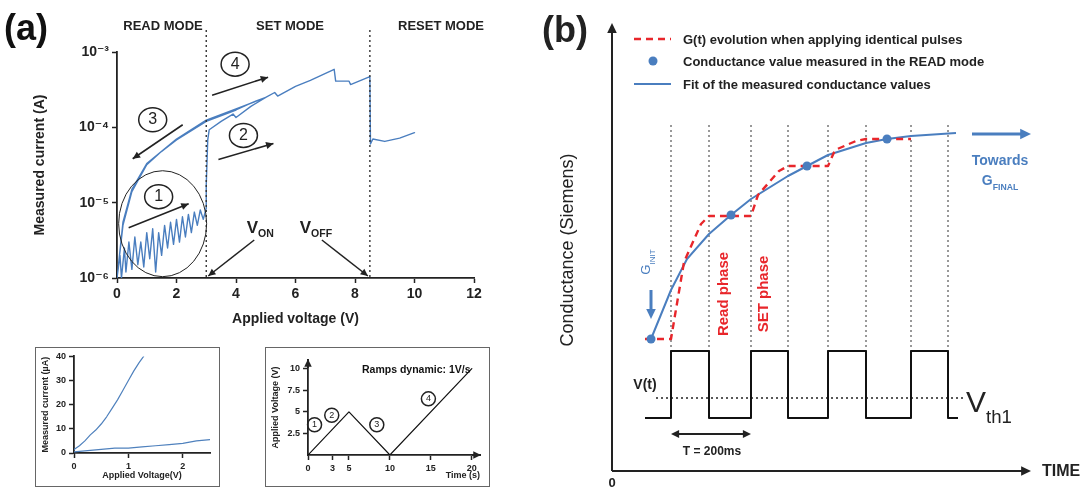  Describe the element at coordinates (989, 406) in the screenshot. I see `text: V$_{th1}$` at that location.